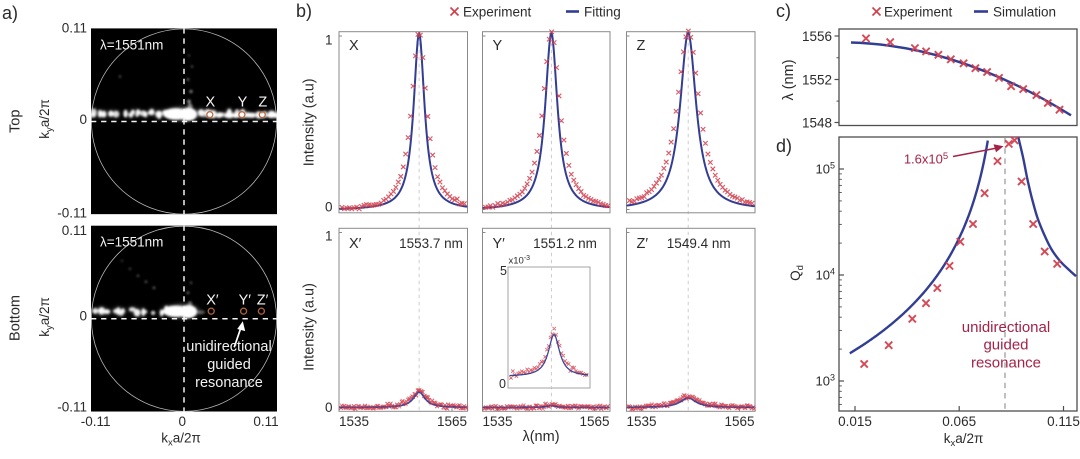  What do you see at coordinates (817, 79) in the screenshot?
I see `svg-text: 1552` at bounding box center [817, 79].